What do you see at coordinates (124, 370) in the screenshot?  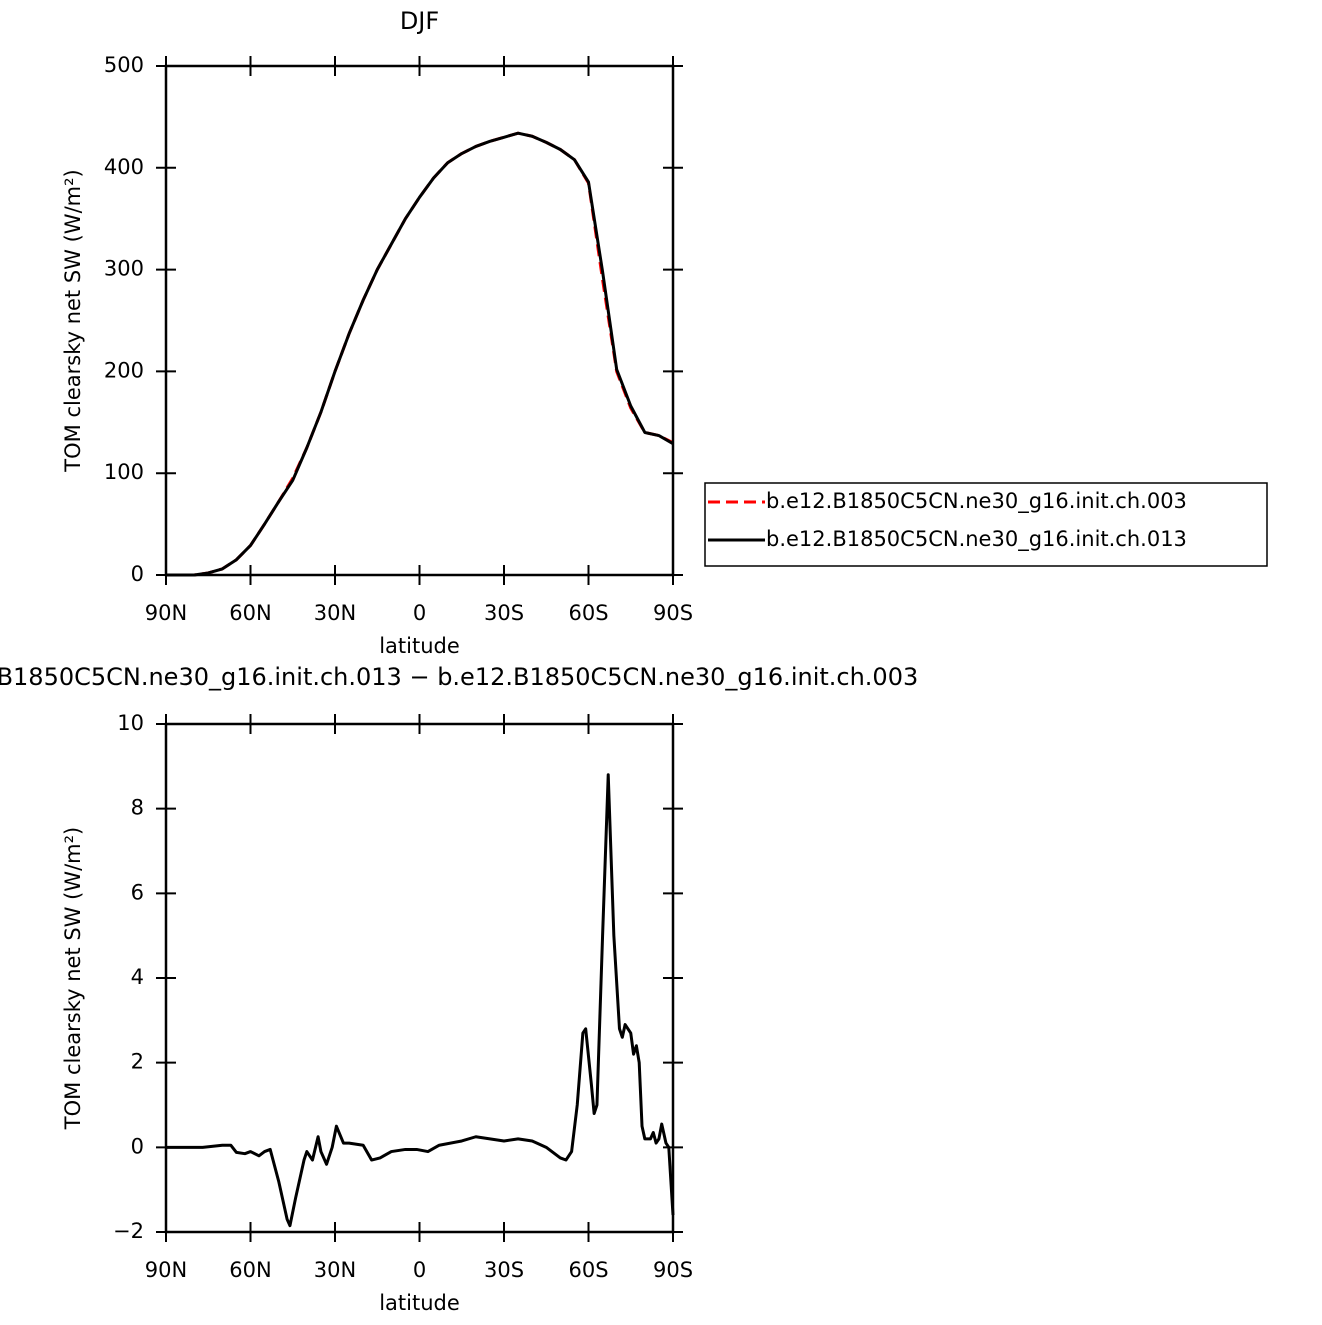 I see `y-tick-label: 200` at bounding box center [124, 370].